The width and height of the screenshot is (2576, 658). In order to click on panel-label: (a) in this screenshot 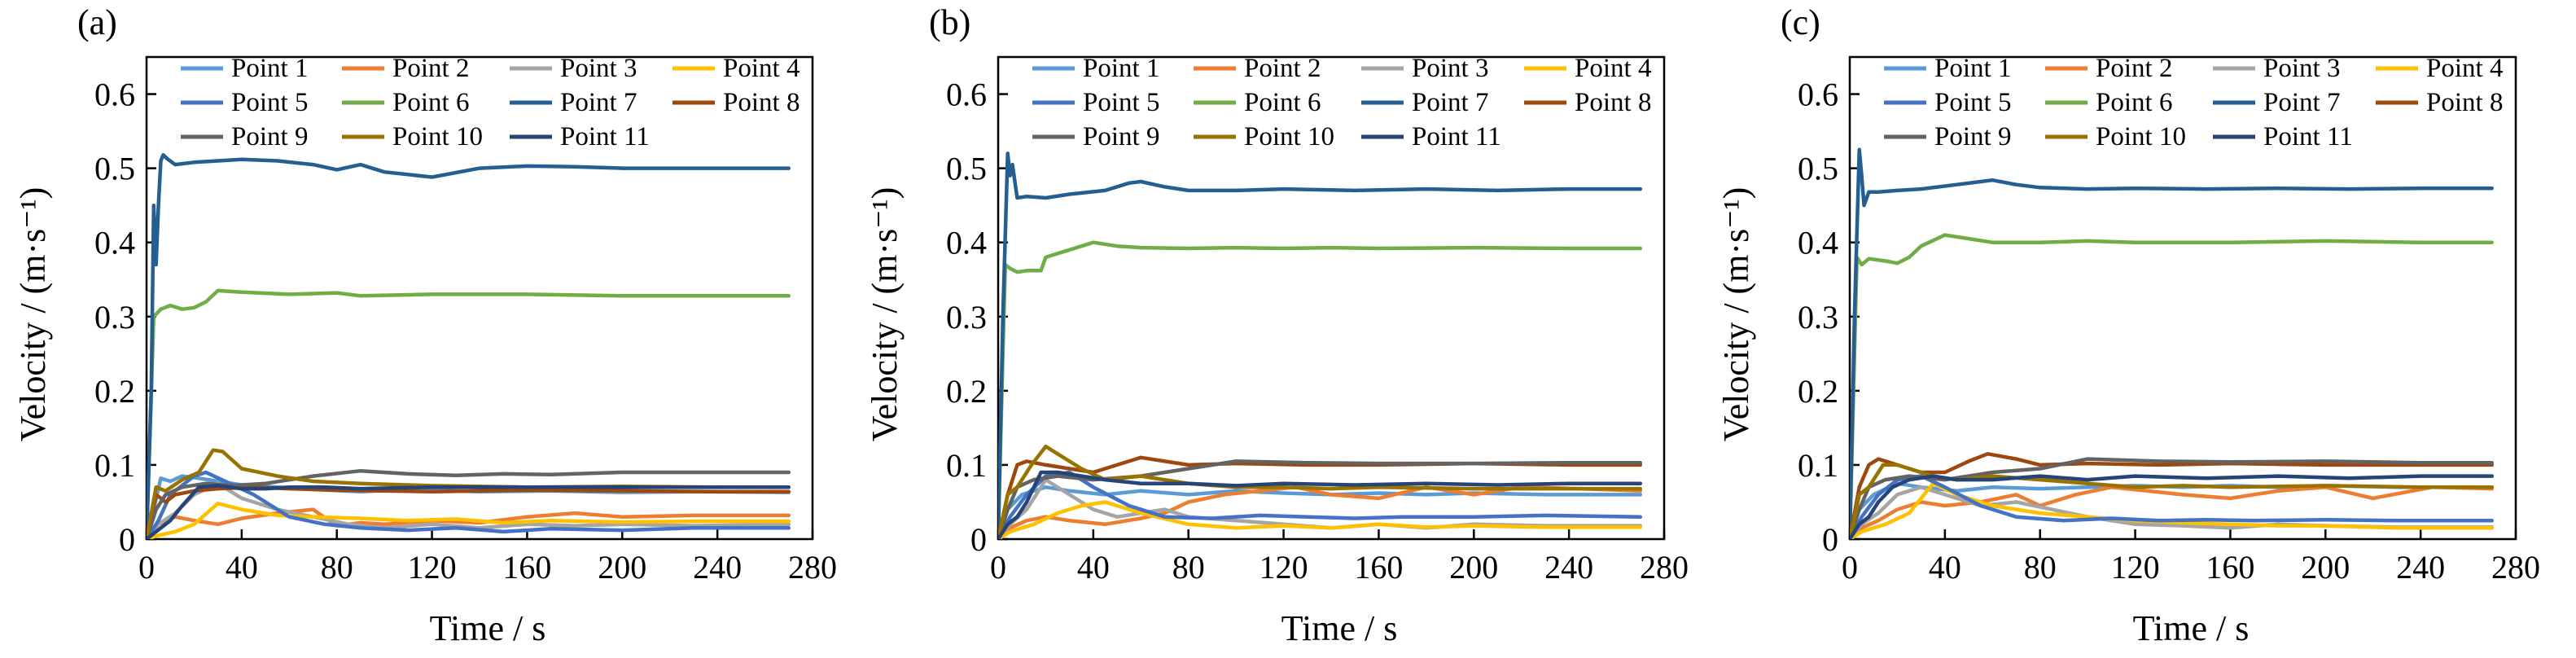, I will do `click(97, 22)`.